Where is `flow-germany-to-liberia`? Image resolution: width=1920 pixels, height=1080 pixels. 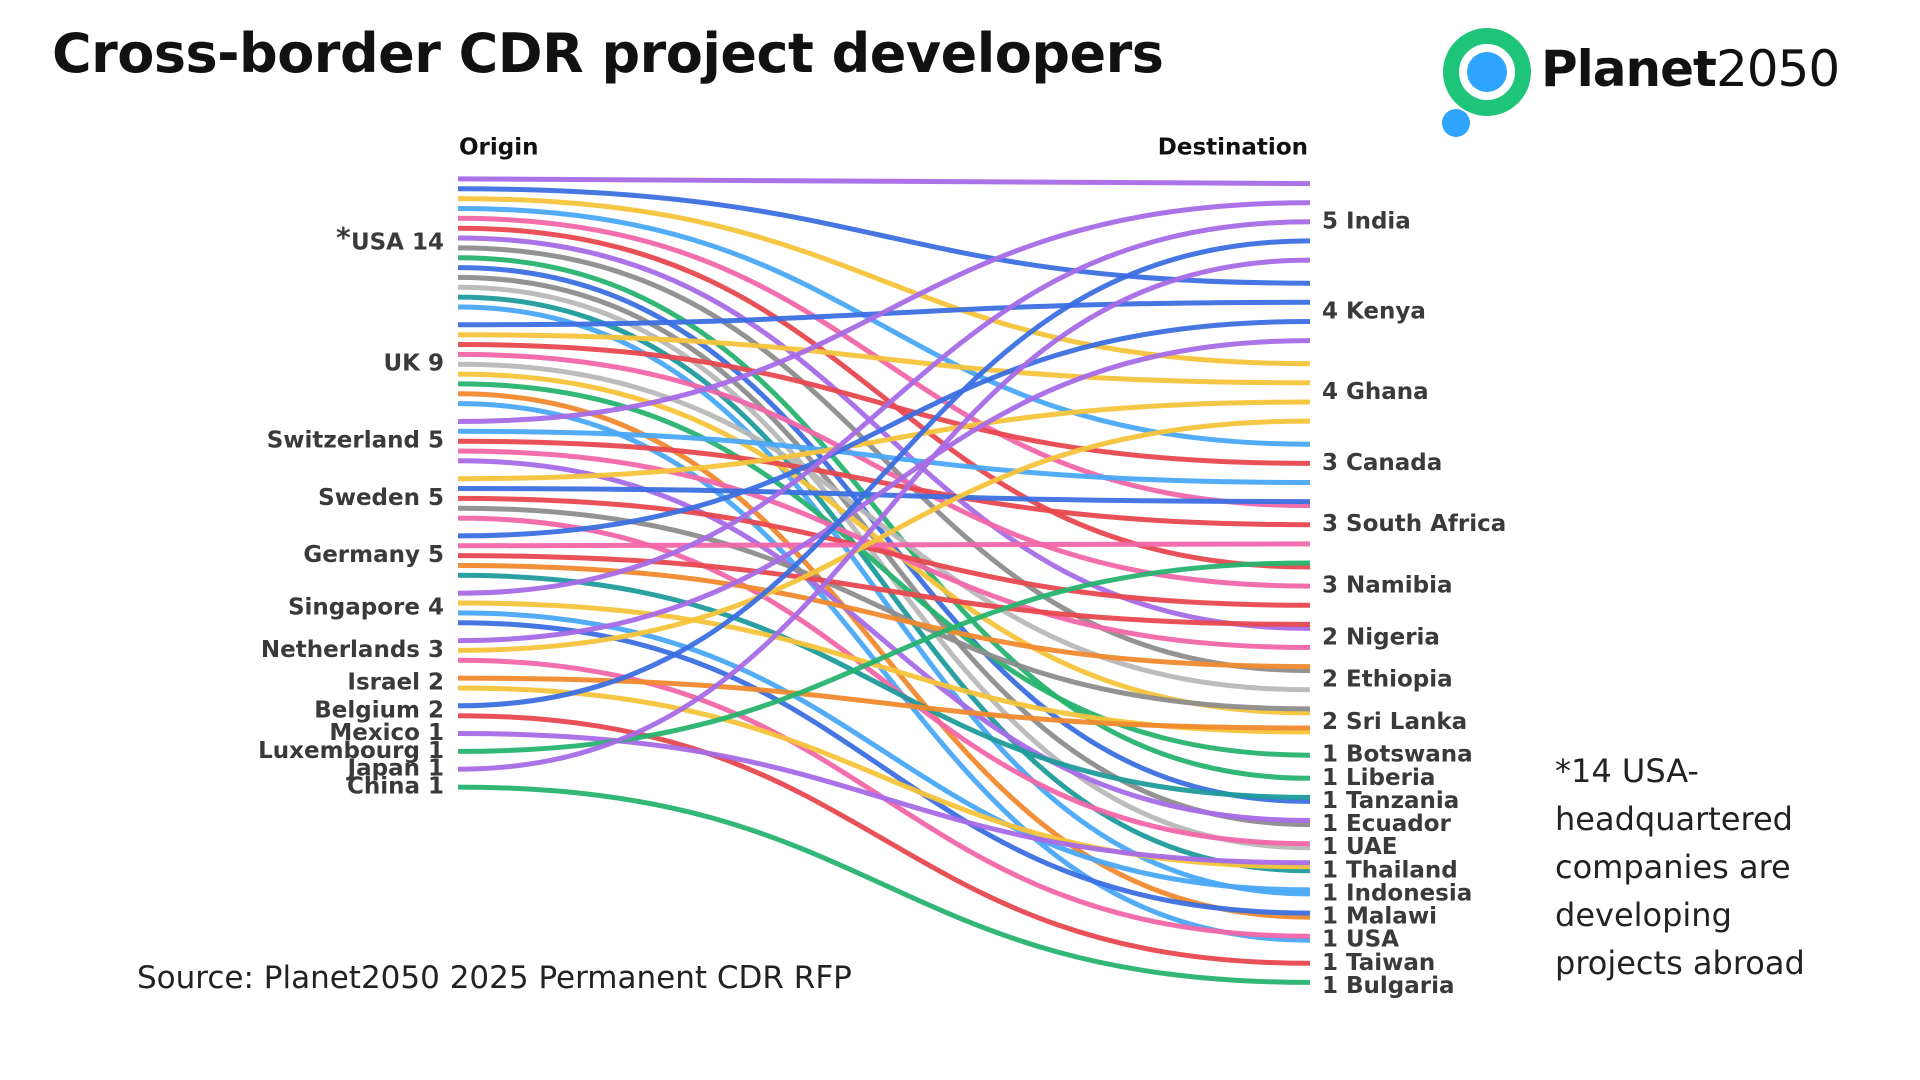 flow-germany-to-liberia is located at coordinates (884, 686).